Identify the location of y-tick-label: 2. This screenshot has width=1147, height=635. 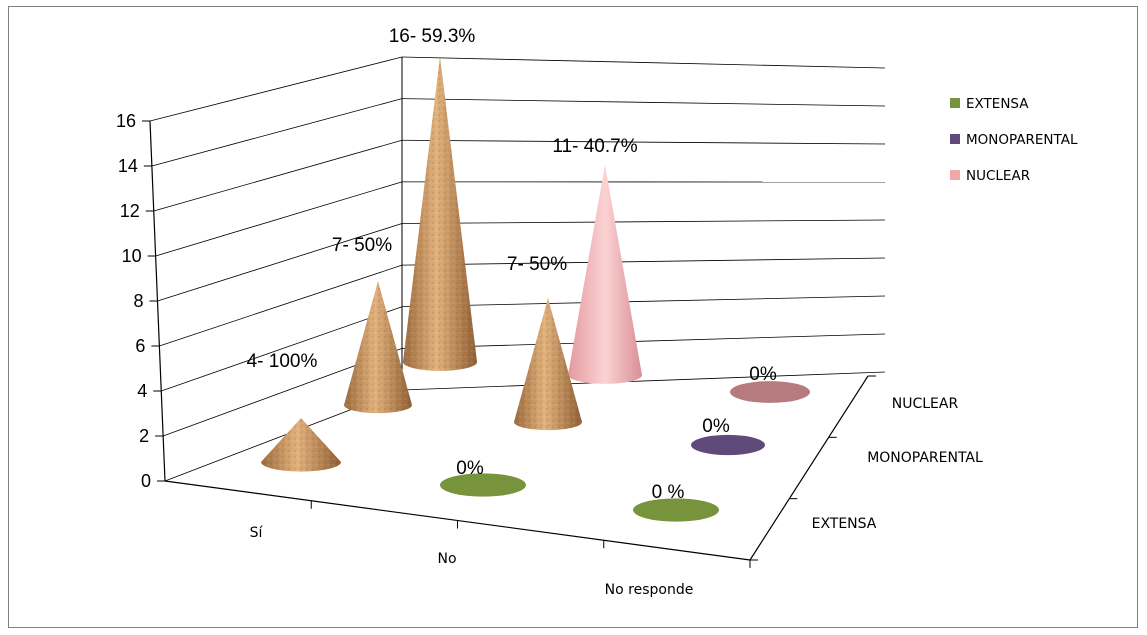
(144, 436).